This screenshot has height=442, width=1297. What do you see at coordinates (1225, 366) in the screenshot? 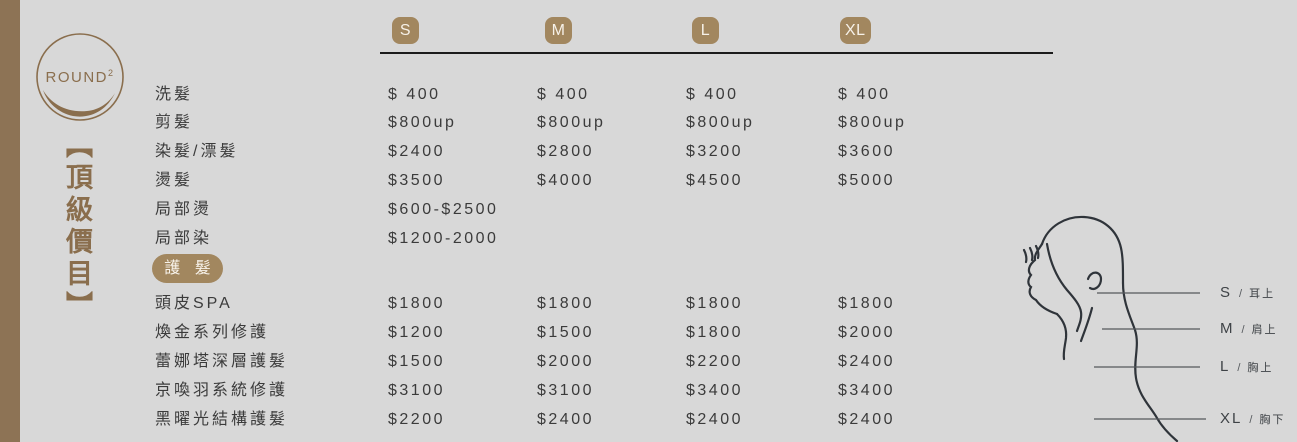
I see `guide-size-text: L` at bounding box center [1225, 366].